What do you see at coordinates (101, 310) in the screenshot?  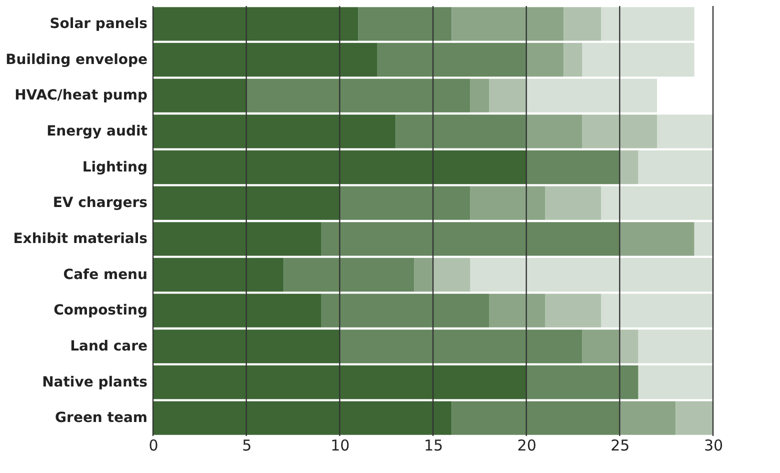 I see `y-tick-label: Composting` at bounding box center [101, 310].